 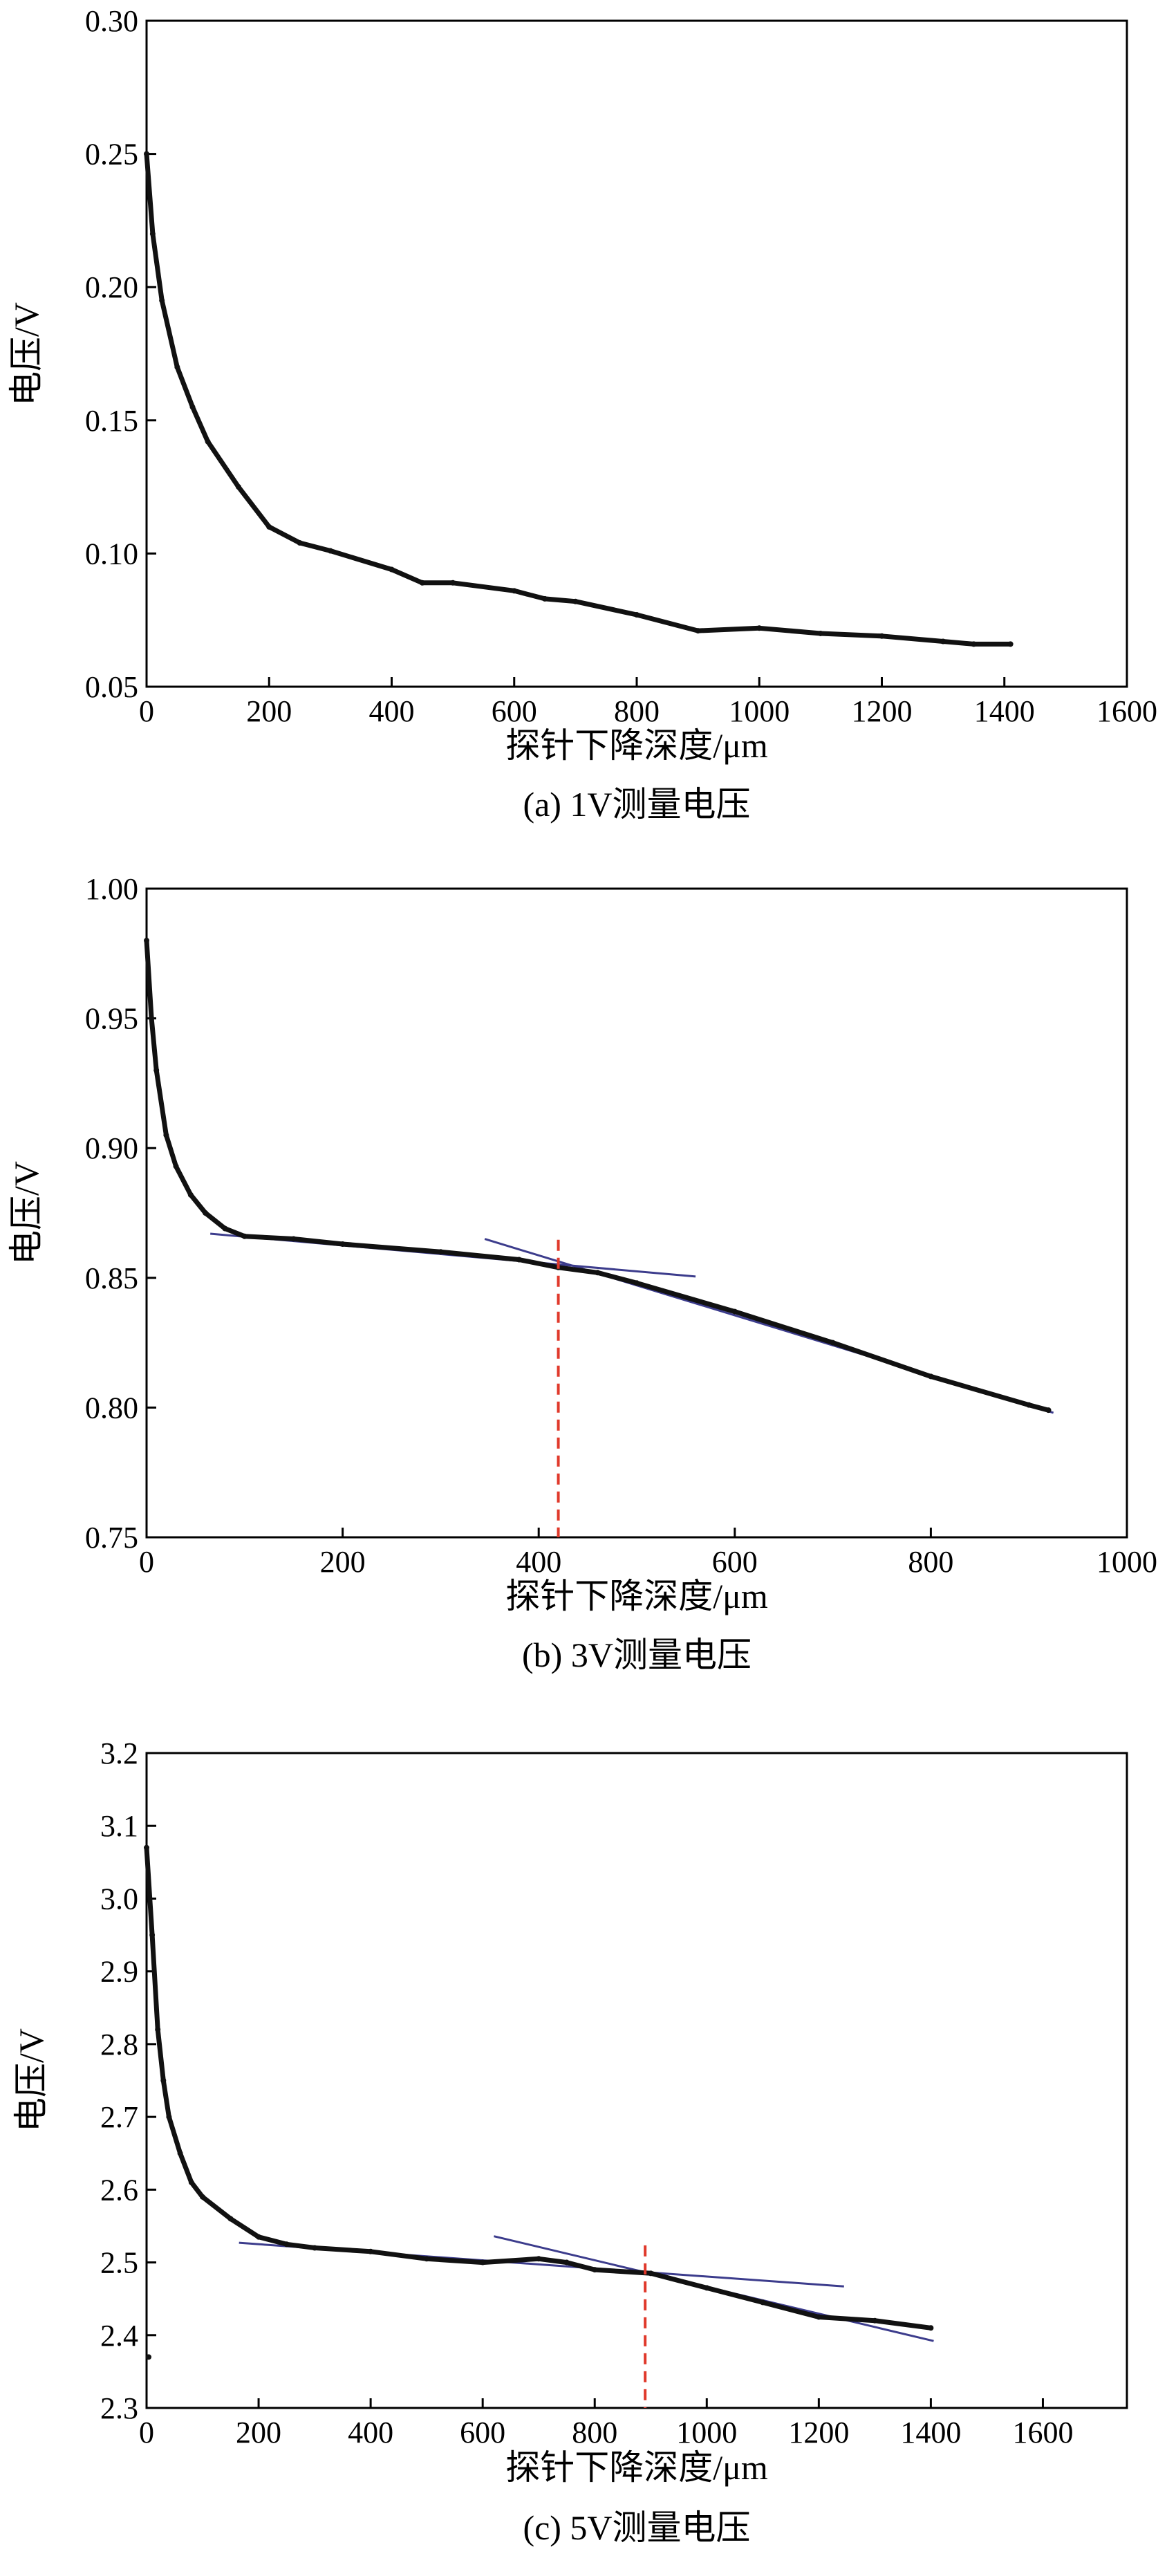 I want to click on panel-a-data, so click(x=579, y=399).